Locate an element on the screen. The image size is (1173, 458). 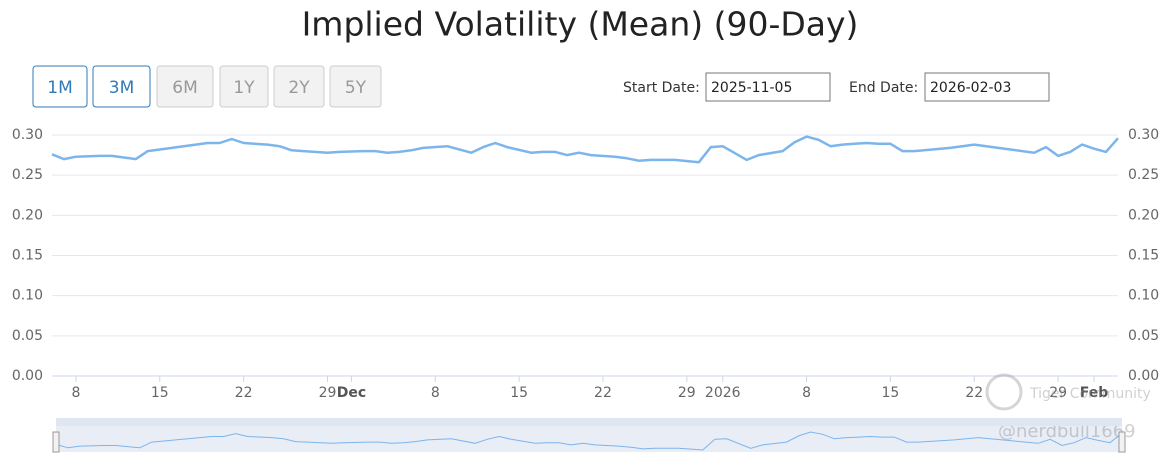
navigator-mask is located at coordinates (589, 439).